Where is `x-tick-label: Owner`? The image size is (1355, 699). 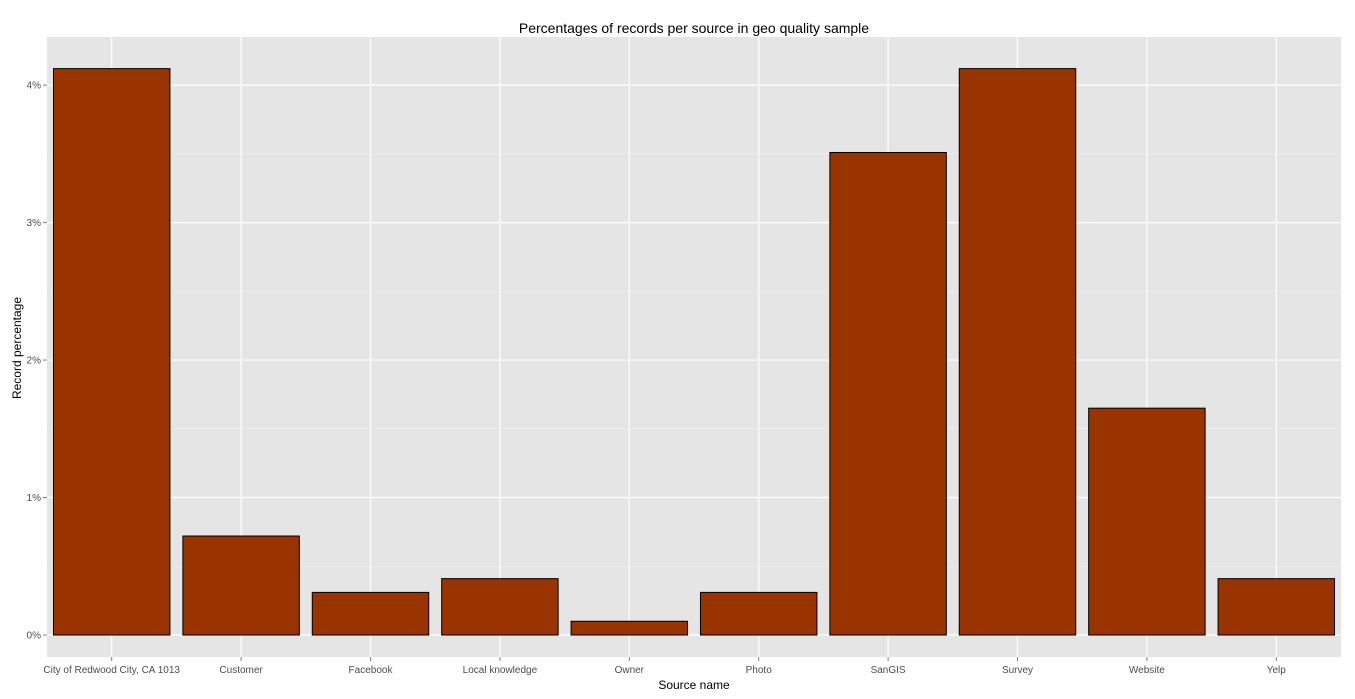
x-tick-label: Owner is located at coordinates (630, 670).